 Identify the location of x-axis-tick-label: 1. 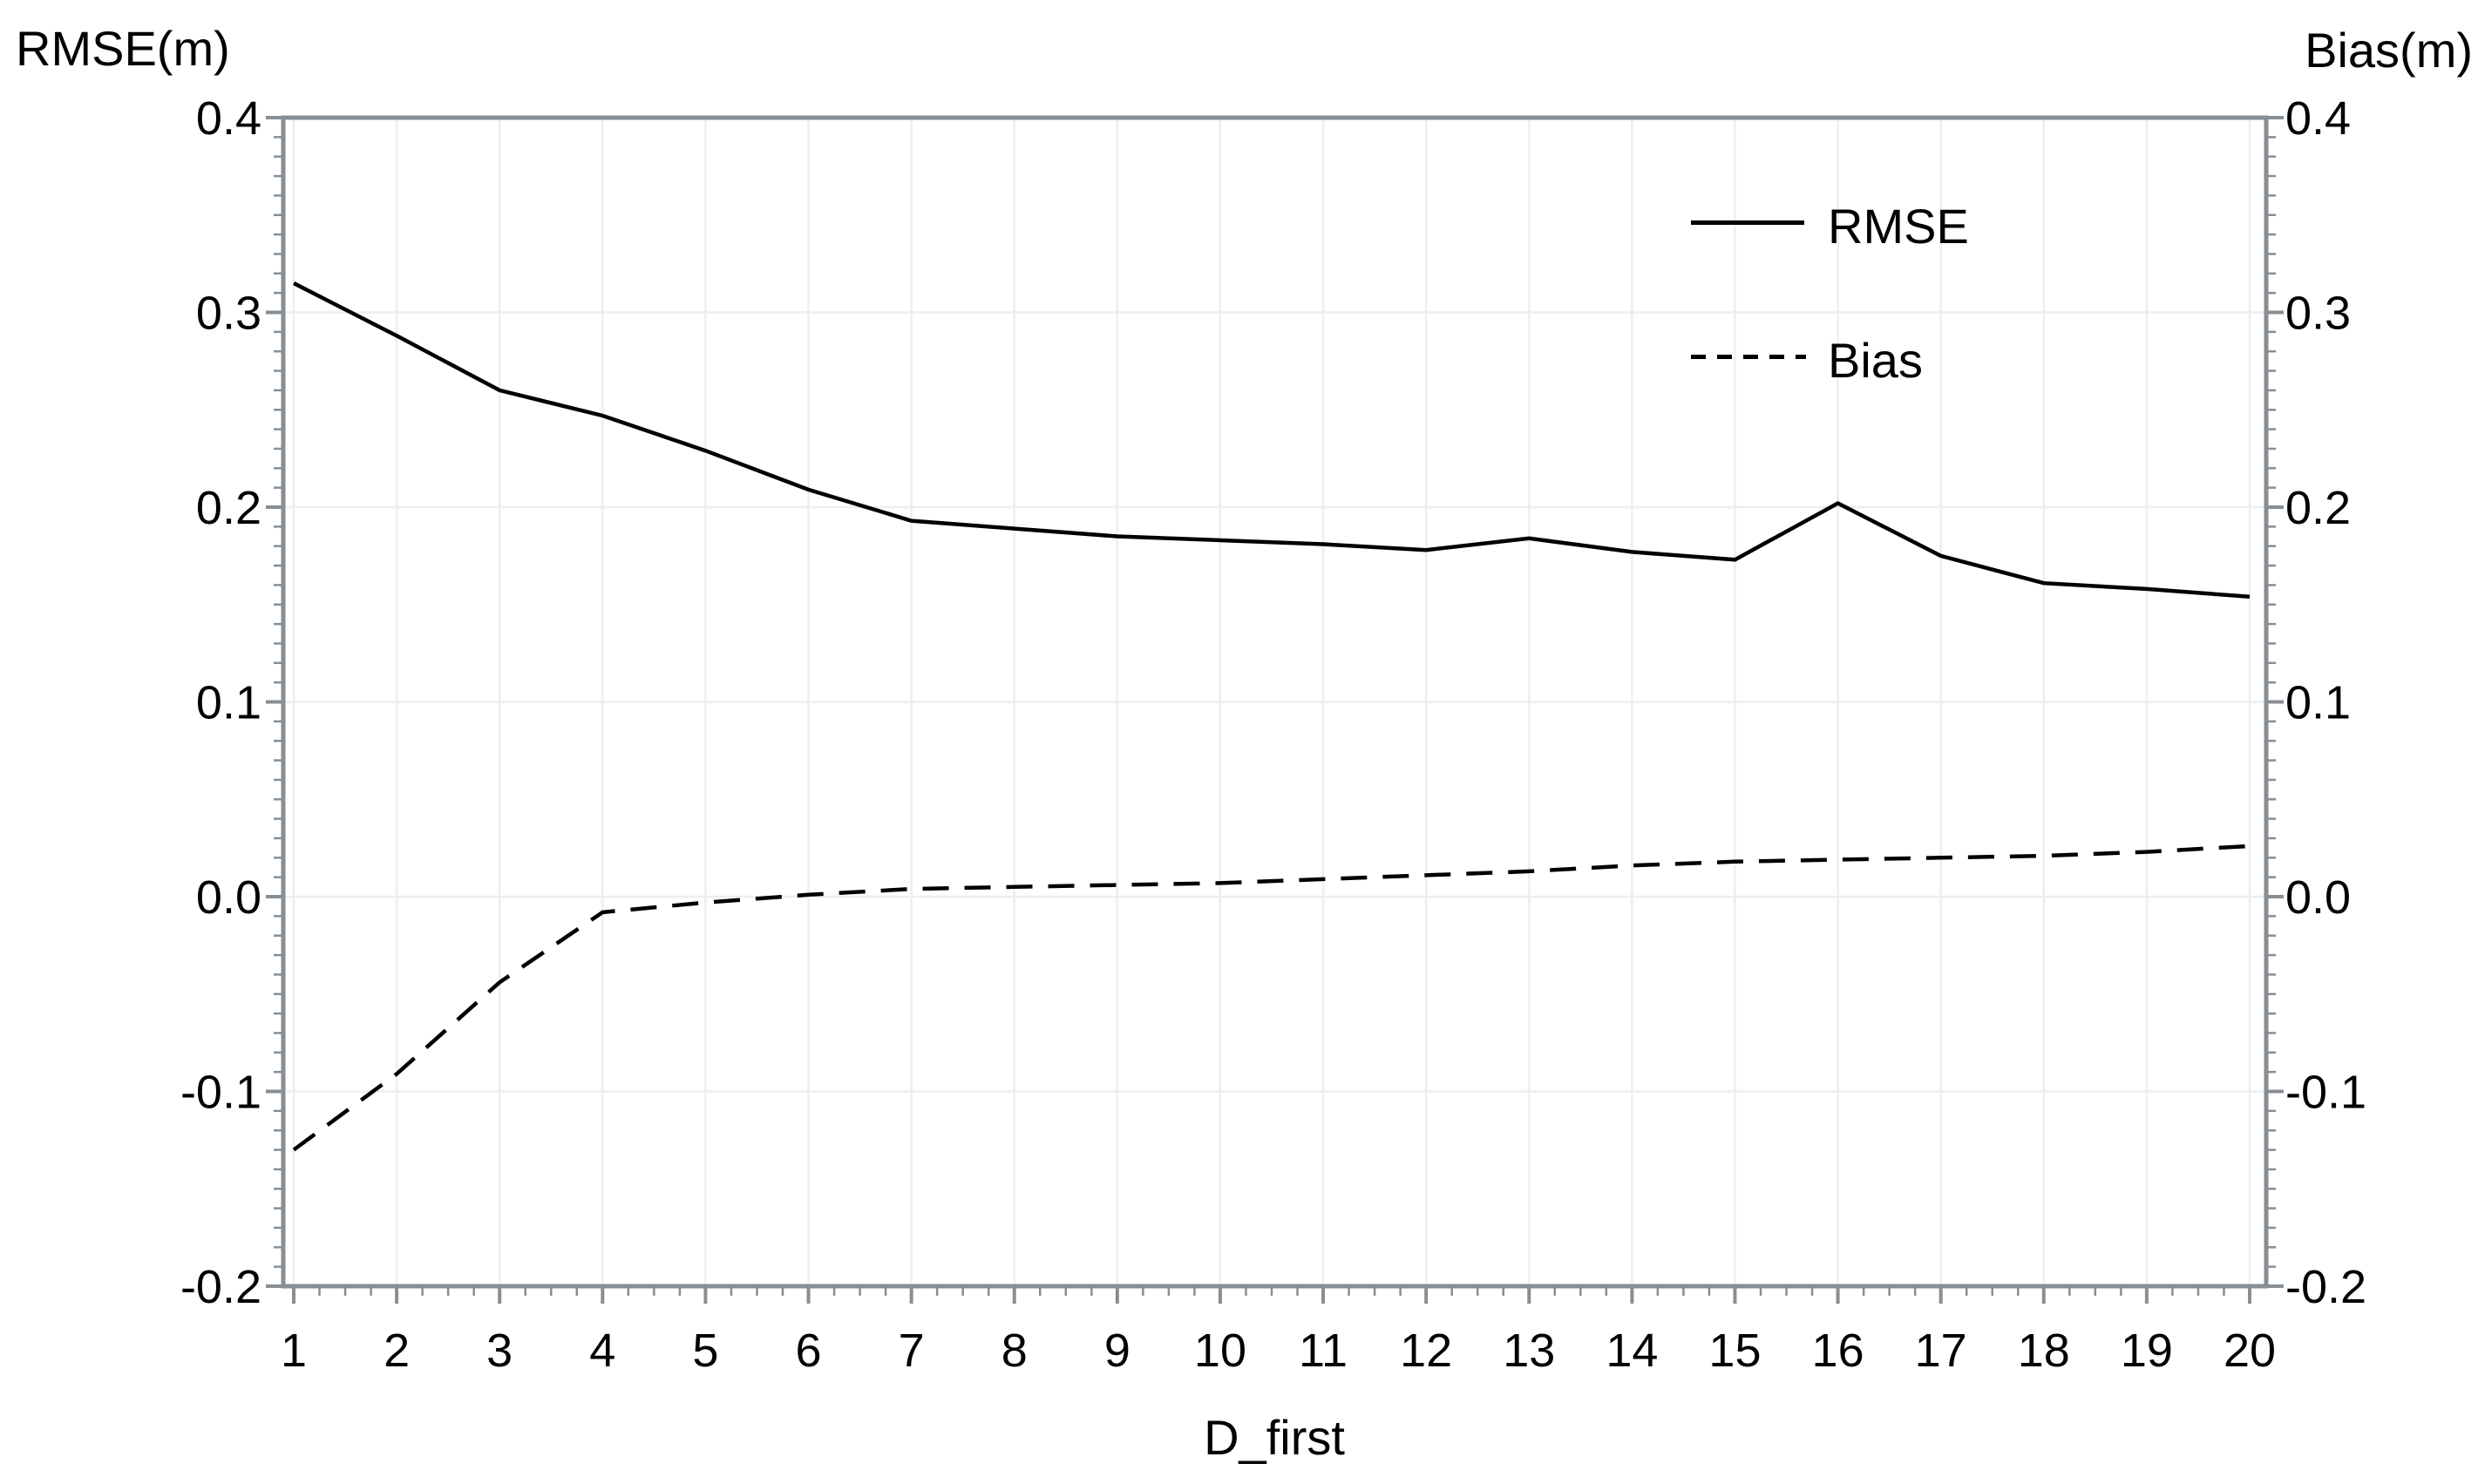
(294, 1351).